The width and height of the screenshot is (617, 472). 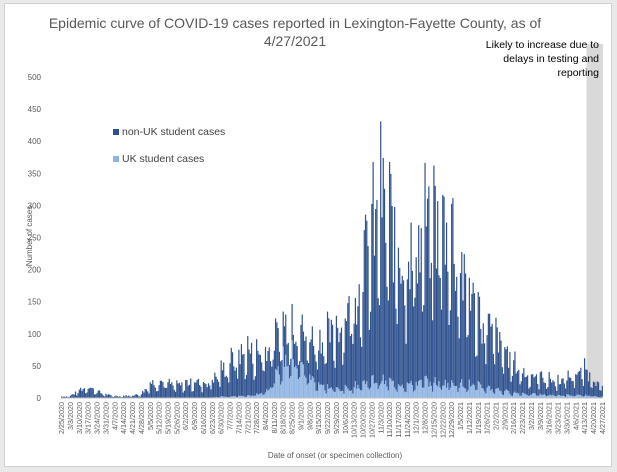 What do you see at coordinates (309, 416) in the screenshot?
I see `x-tick-label: 9/8/2020` at bounding box center [309, 416].